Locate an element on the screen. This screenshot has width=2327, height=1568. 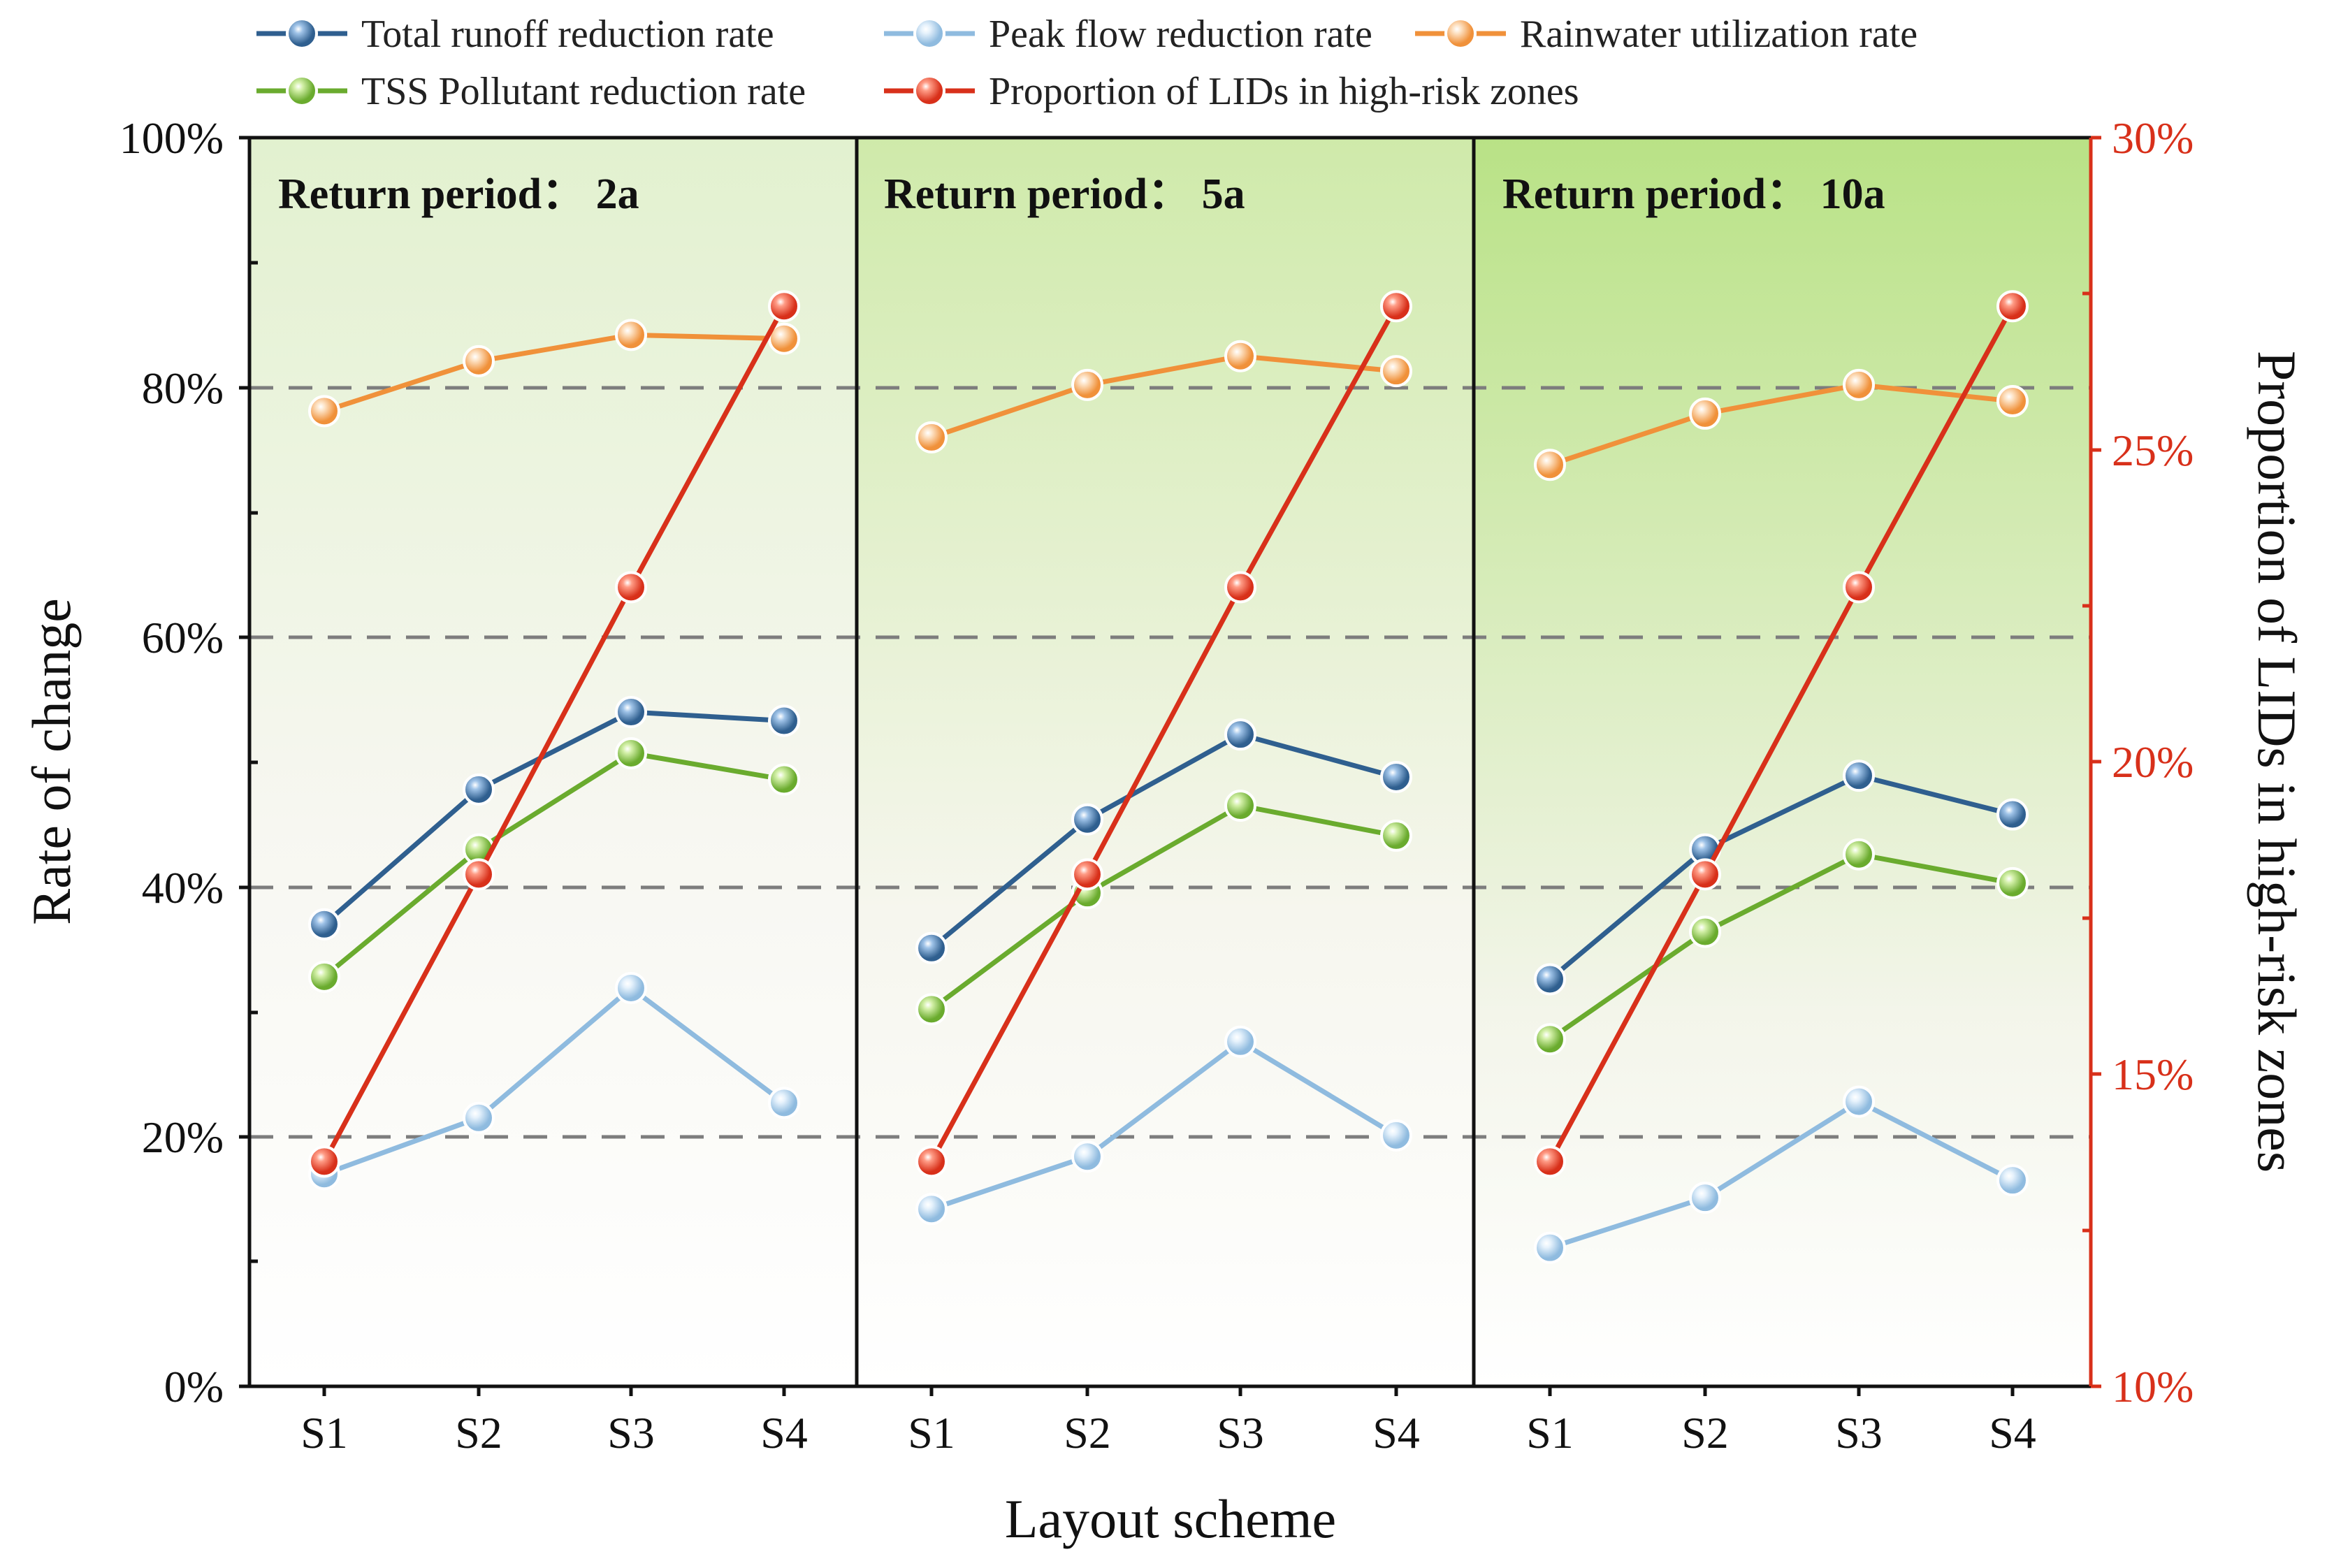
x-axis-title: Layout scheme is located at coordinates (1170, 1518).